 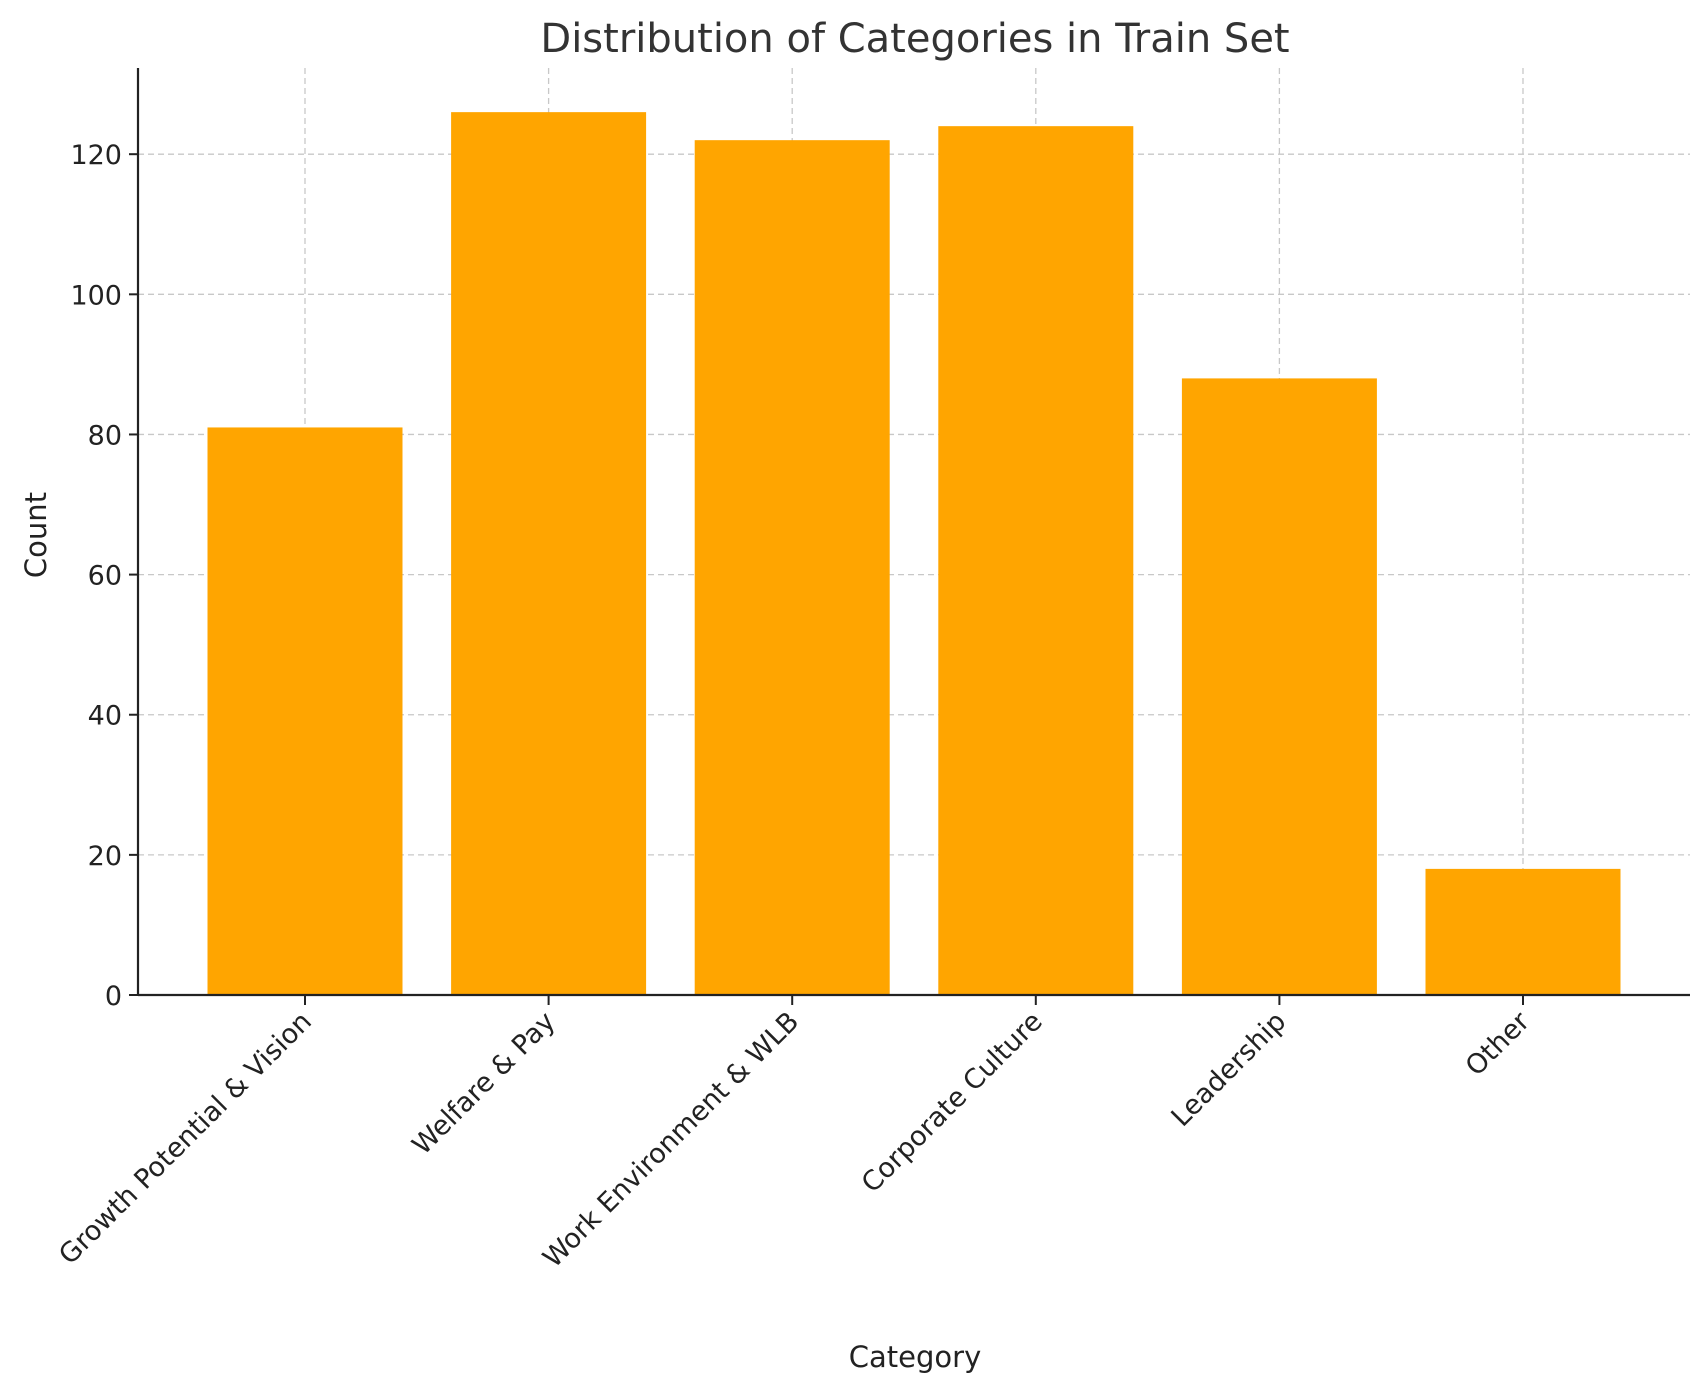 I want to click on x-tick-label: Work Environment & WLB, so click(x=671, y=1140).